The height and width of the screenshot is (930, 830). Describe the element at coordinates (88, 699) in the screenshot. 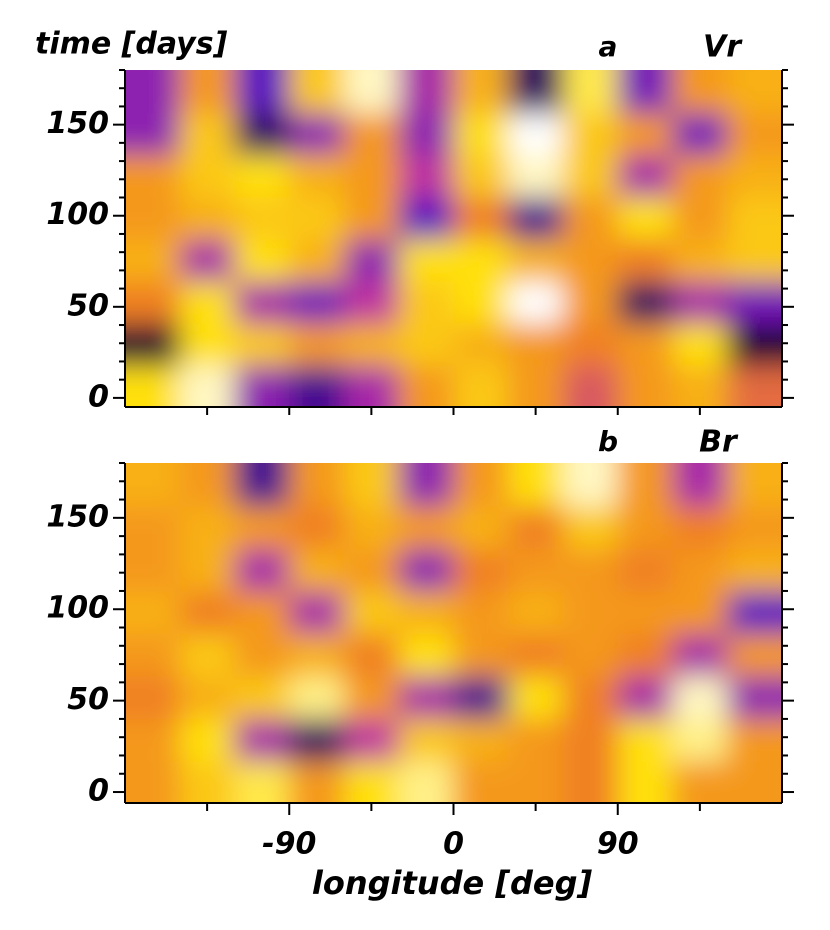

I see `y-tick-label: 50` at that location.